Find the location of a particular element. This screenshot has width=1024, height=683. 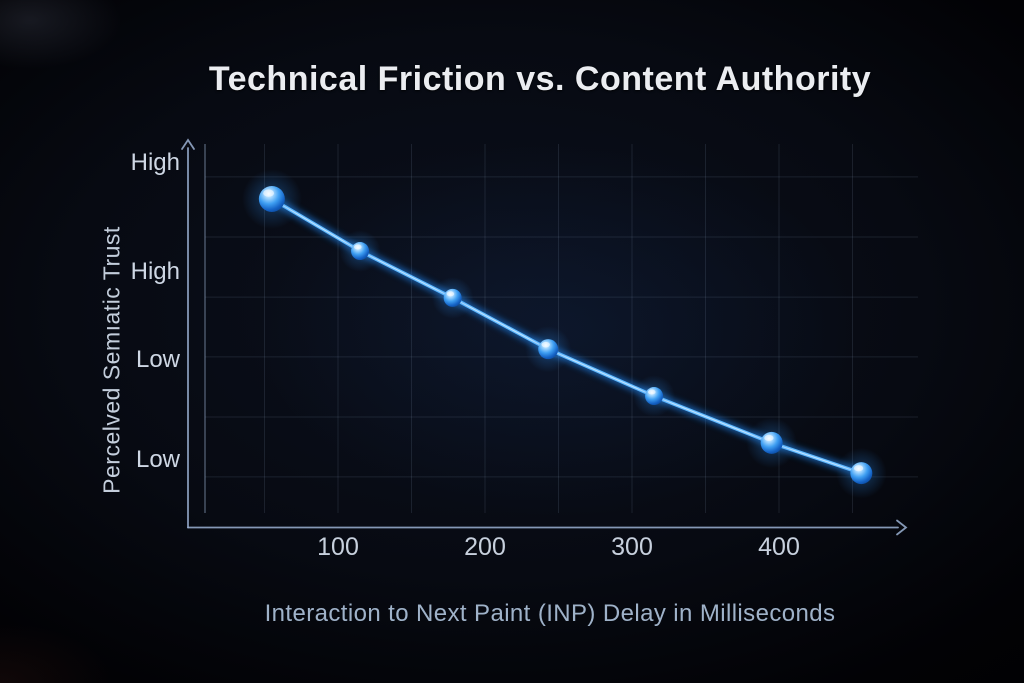

x-tick-label: 300 is located at coordinates (632, 547).